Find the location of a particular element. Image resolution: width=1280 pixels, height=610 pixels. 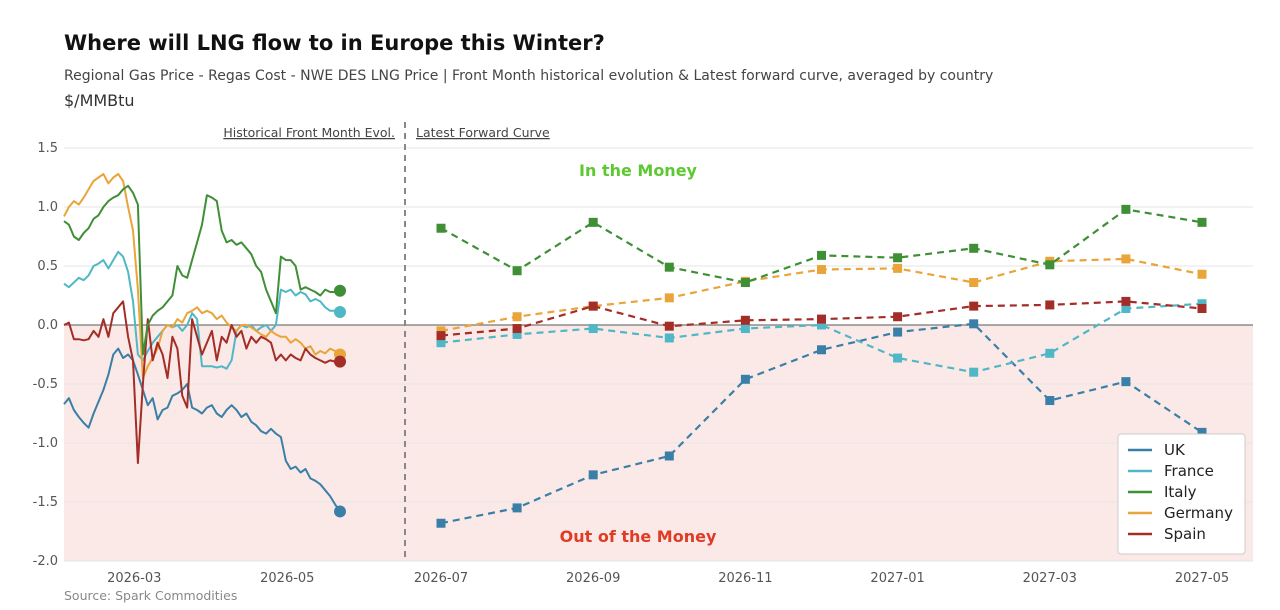

historical-line-spain is located at coordinates (201, 382).